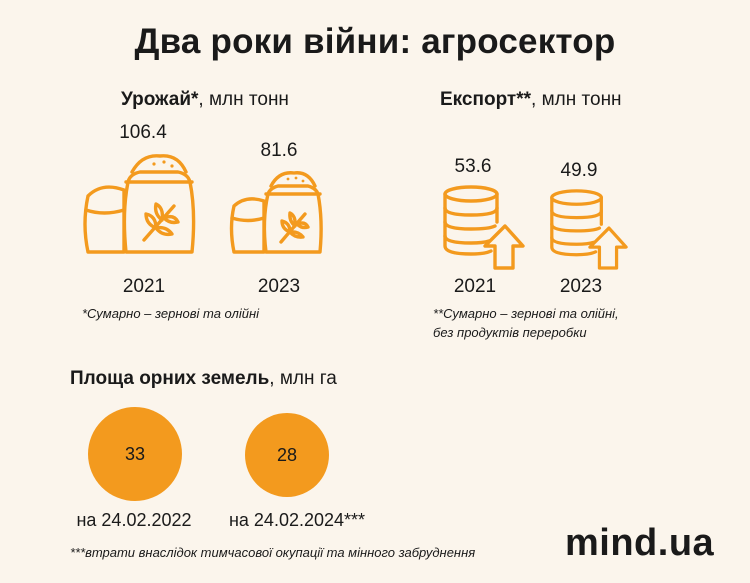  Describe the element at coordinates (203, 378) in the screenshot. I see `land-title: Площа орних земель, млн га` at that location.